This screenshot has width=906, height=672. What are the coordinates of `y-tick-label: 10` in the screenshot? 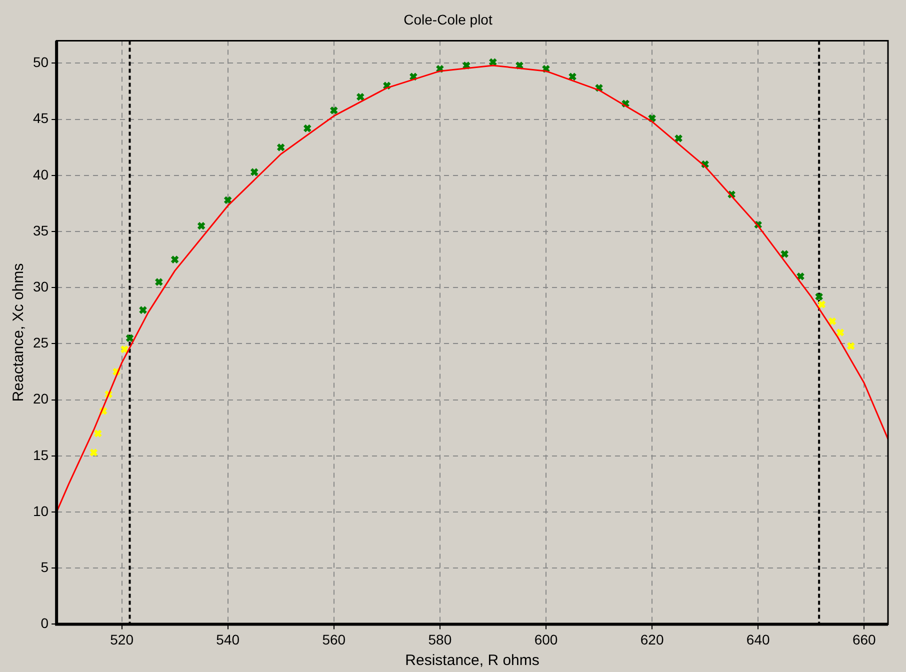 It's located at (40, 510).